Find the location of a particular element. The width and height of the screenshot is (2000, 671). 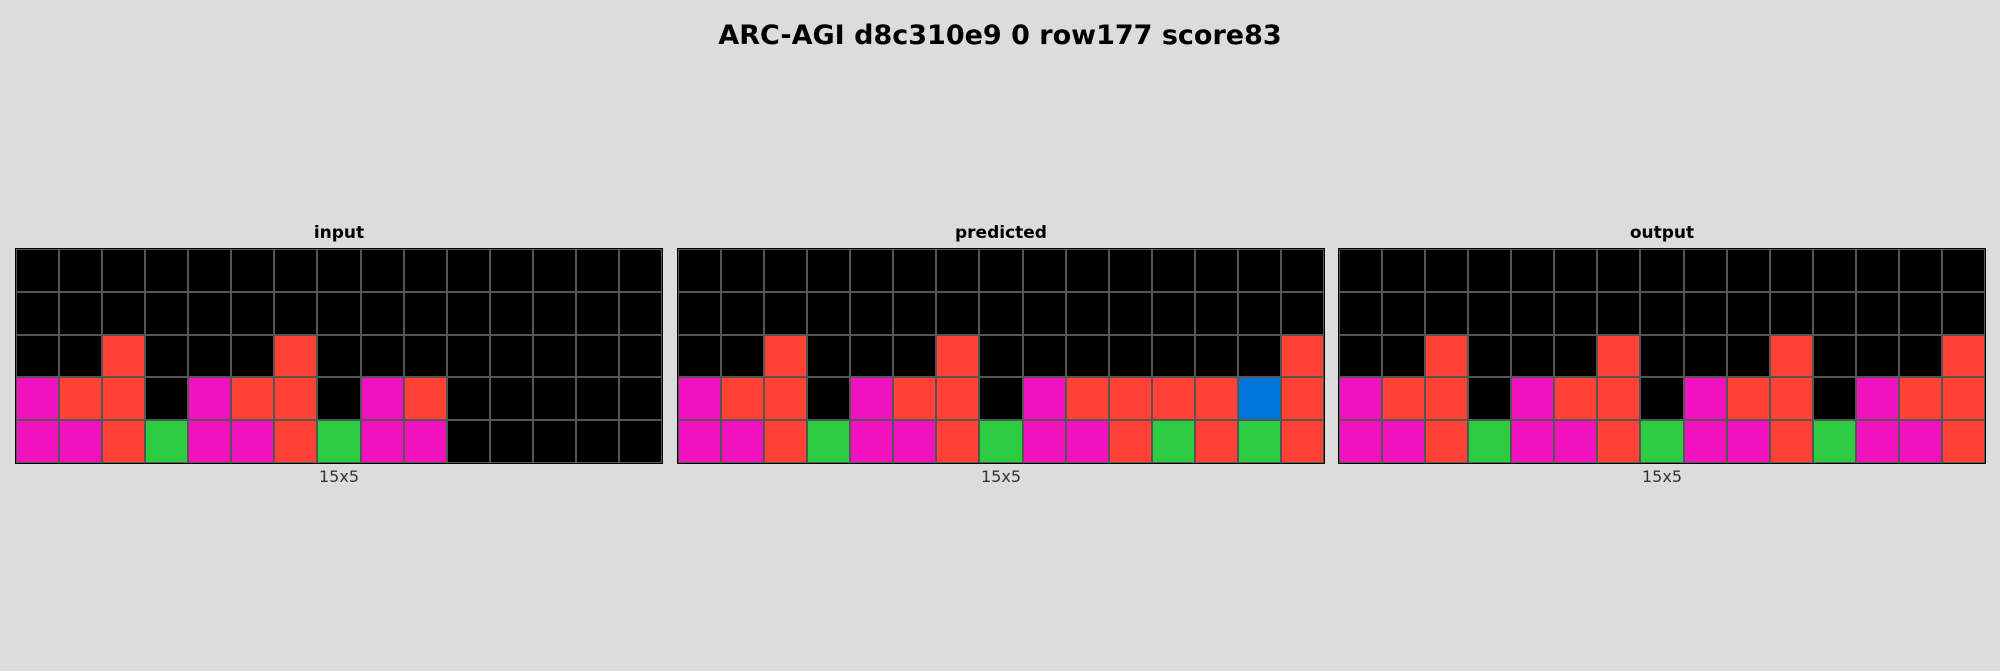

input-grid is located at coordinates (339, 356).